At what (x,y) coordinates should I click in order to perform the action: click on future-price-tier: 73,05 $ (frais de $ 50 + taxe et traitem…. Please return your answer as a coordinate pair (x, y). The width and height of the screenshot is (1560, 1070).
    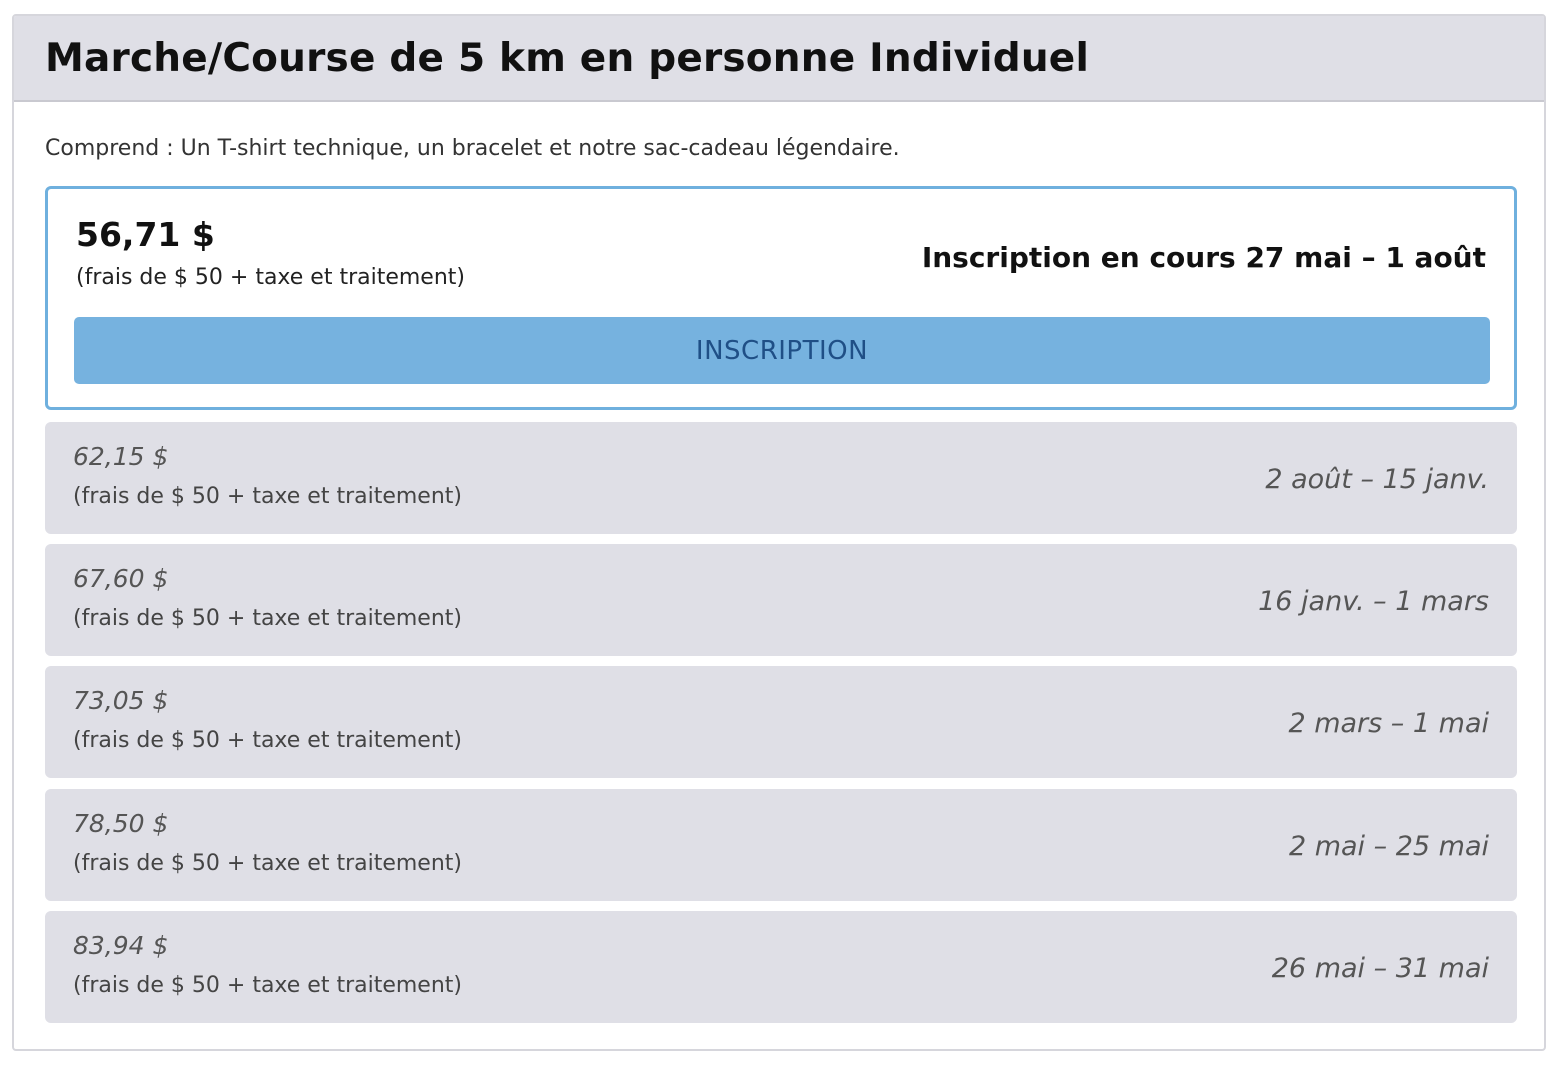
    Looking at the image, I should click on (781, 722).